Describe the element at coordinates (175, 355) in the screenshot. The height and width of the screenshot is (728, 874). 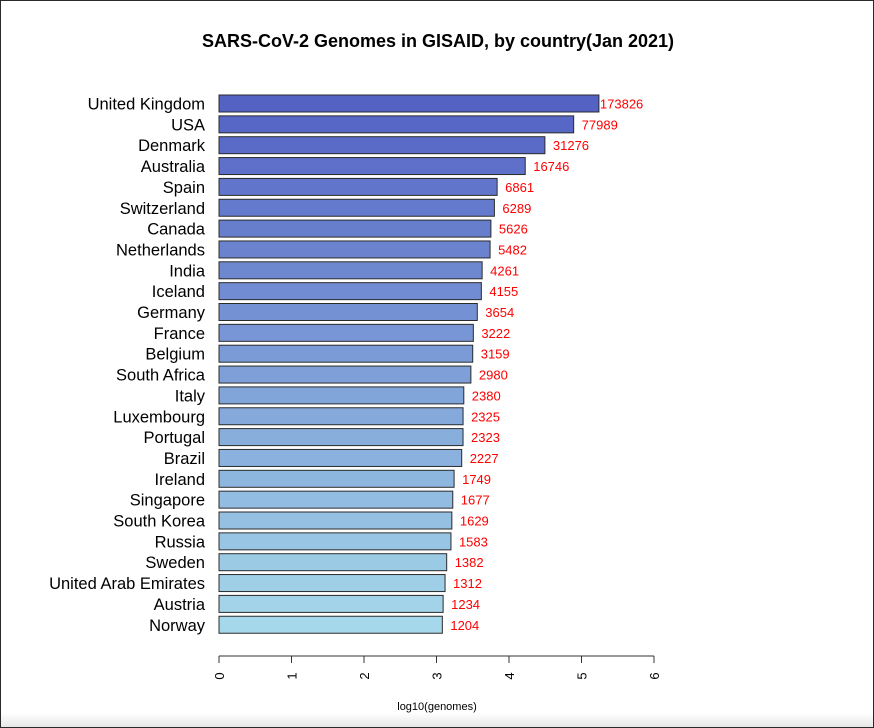
I see `category-label-belgium: Belgium` at that location.